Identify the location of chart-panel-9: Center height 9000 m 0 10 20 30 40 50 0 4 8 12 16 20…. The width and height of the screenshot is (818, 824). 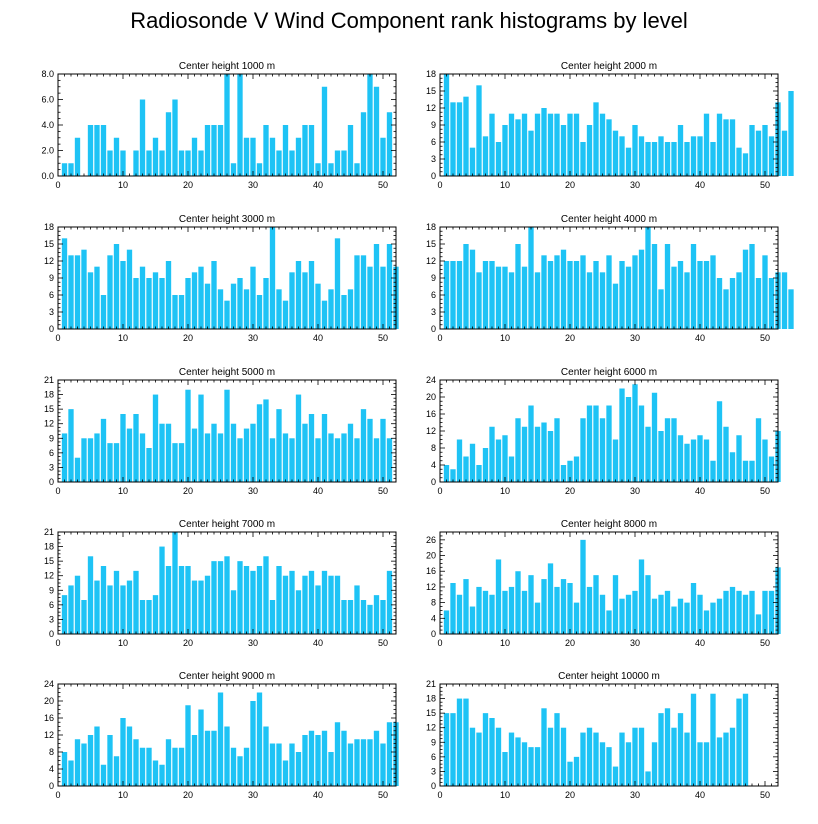
(221, 735).